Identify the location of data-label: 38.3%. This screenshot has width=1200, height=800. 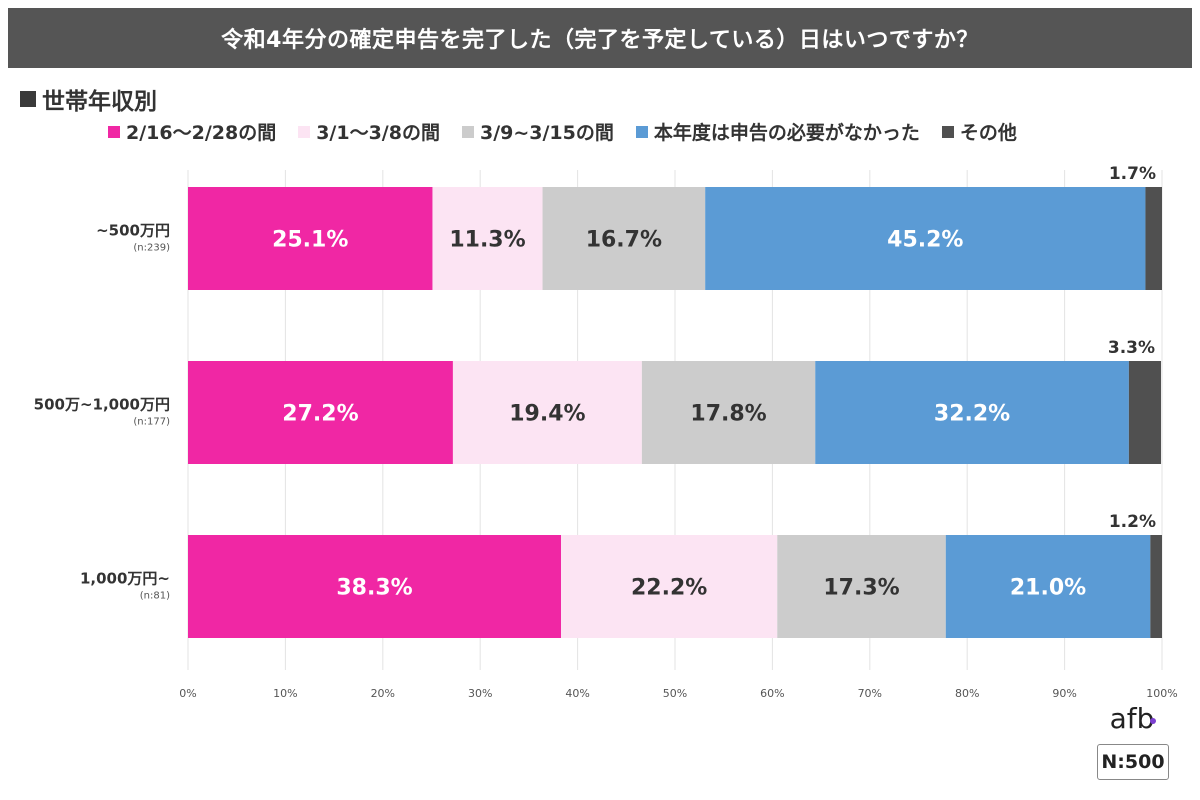
(374, 588).